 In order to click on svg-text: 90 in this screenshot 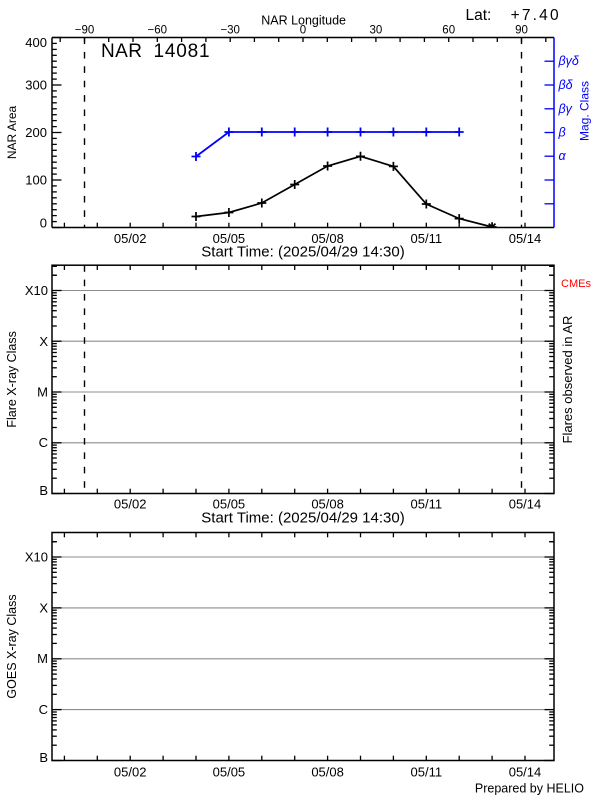, I will do `click(521, 31)`.